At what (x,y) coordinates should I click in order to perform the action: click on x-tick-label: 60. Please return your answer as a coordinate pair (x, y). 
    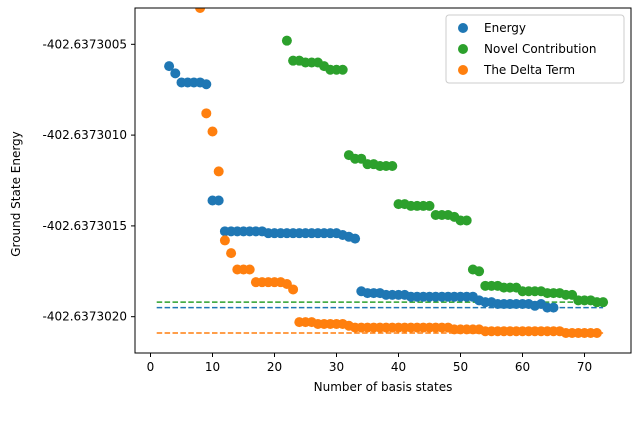
    Looking at the image, I should click on (522, 367).